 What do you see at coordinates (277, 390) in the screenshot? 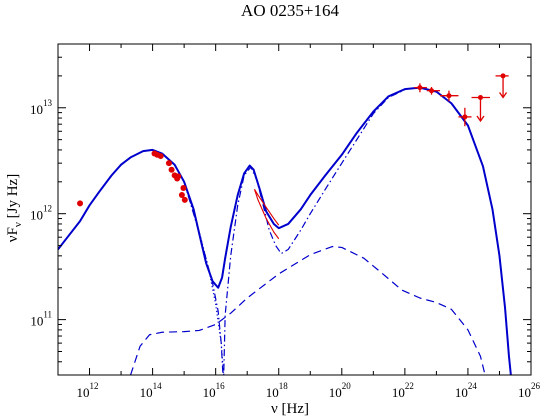
I see `x-tick-label: 1018` at bounding box center [277, 390].